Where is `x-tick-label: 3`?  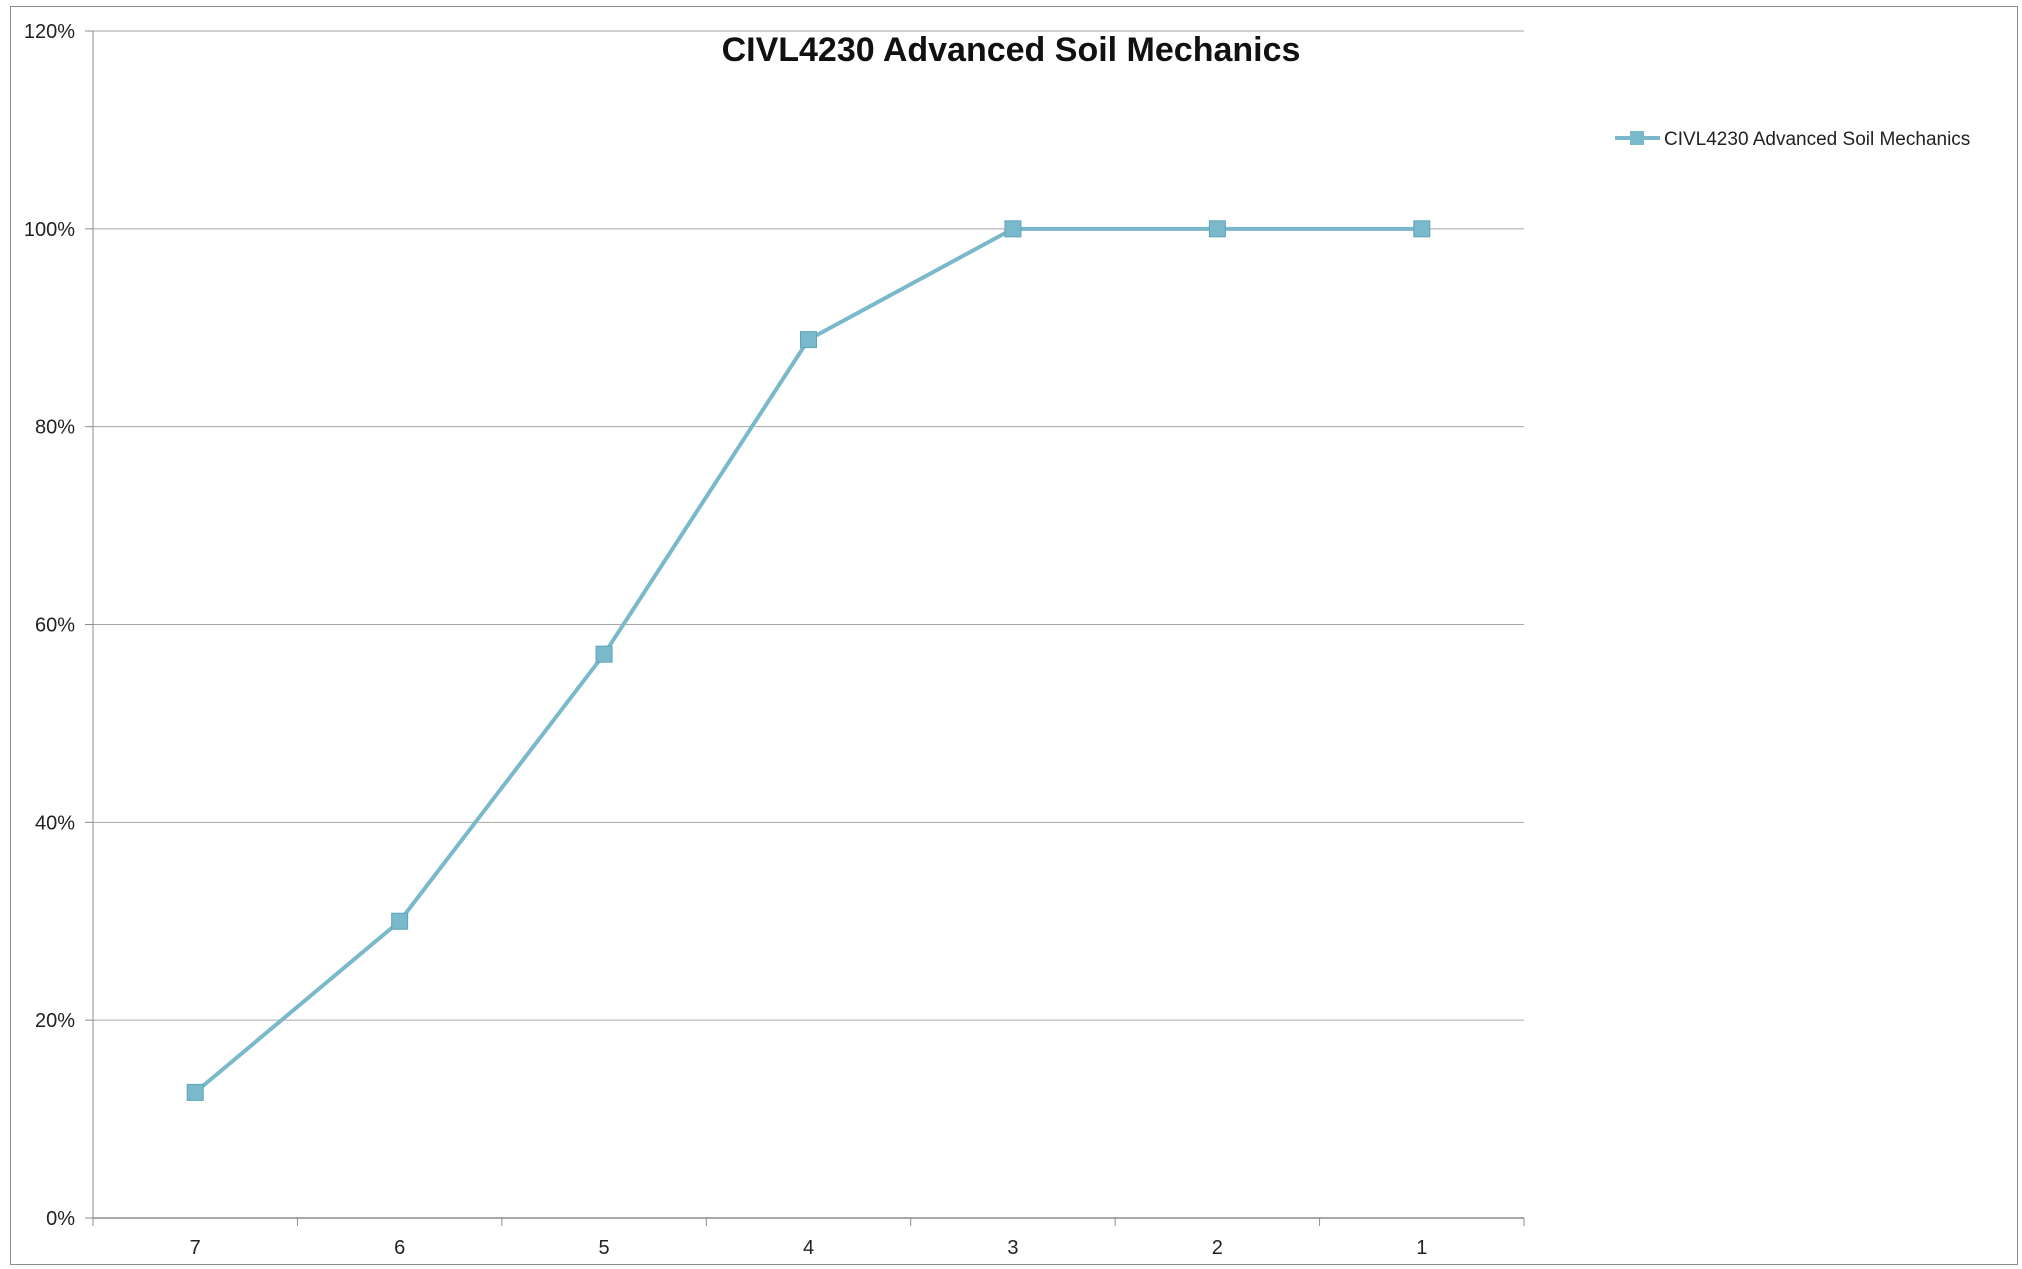 x-tick-label: 3 is located at coordinates (1012, 1248).